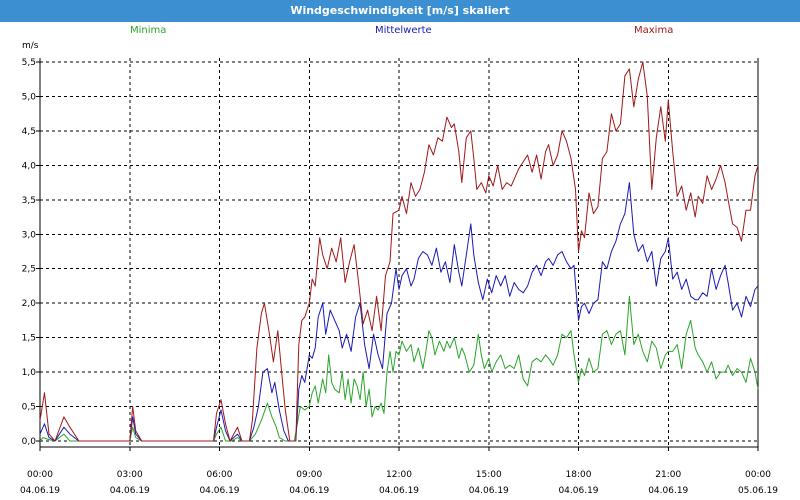  Describe the element at coordinates (29, 270) in the screenshot. I see `y-tick-label: 2,5` at that location.